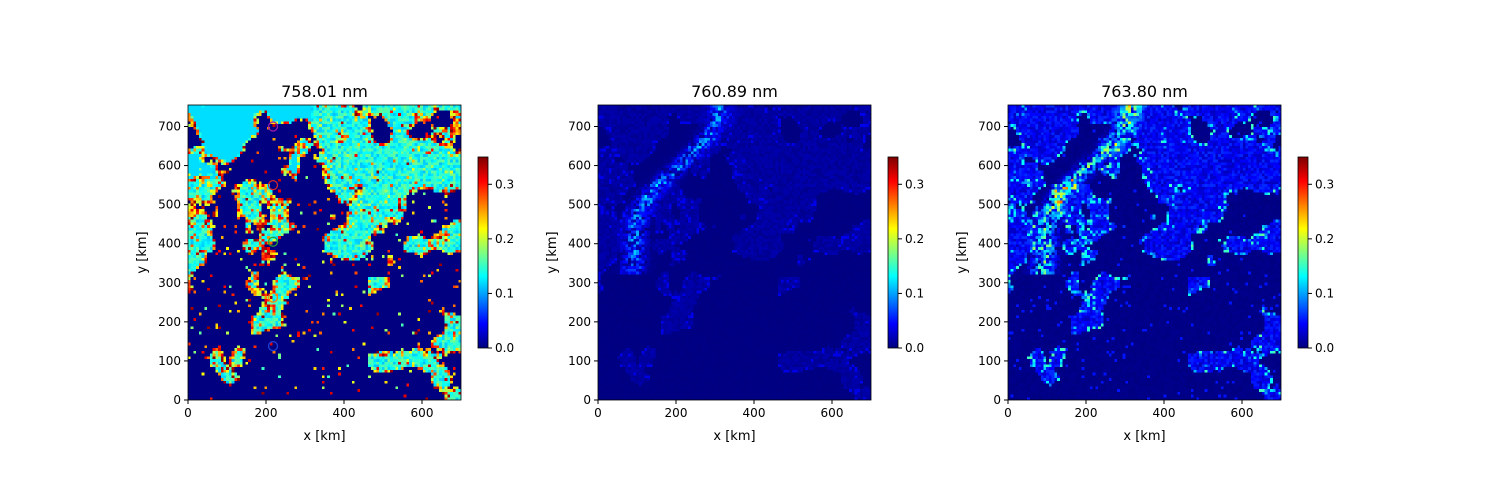  What do you see at coordinates (324, 91) in the screenshot?
I see `subplot-title: 758.01 nm` at bounding box center [324, 91].